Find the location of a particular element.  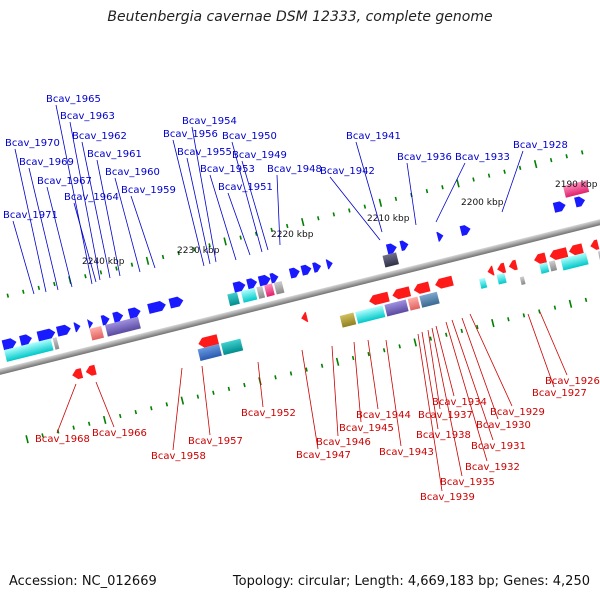

forward-gene-label: Bcav_1954 is located at coordinates (209, 121).